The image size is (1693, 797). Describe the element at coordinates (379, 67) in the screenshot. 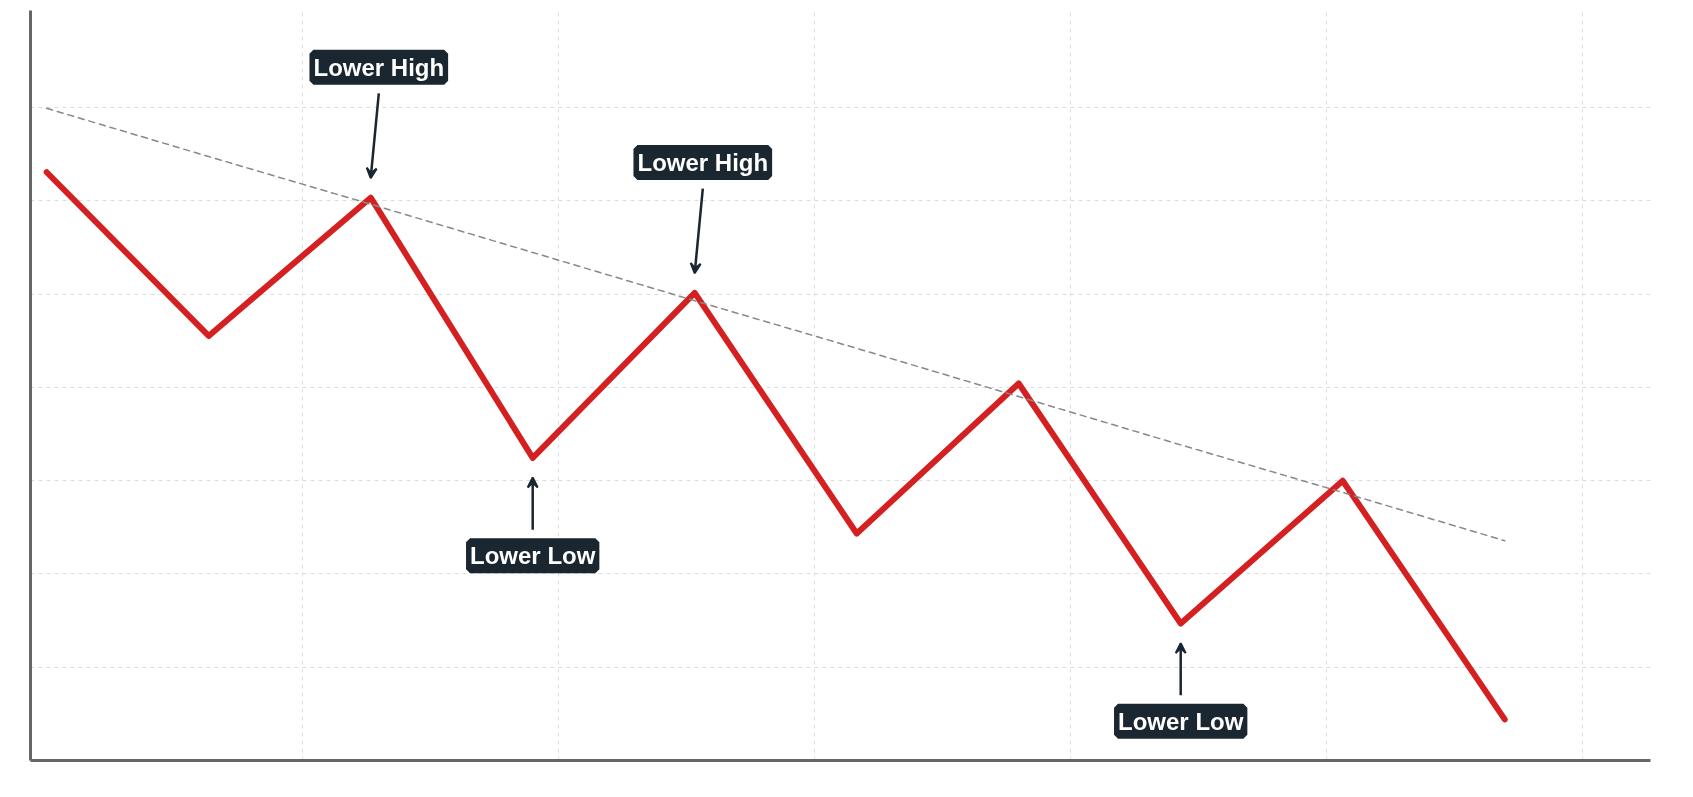

I see `text: Lower High` at that location.